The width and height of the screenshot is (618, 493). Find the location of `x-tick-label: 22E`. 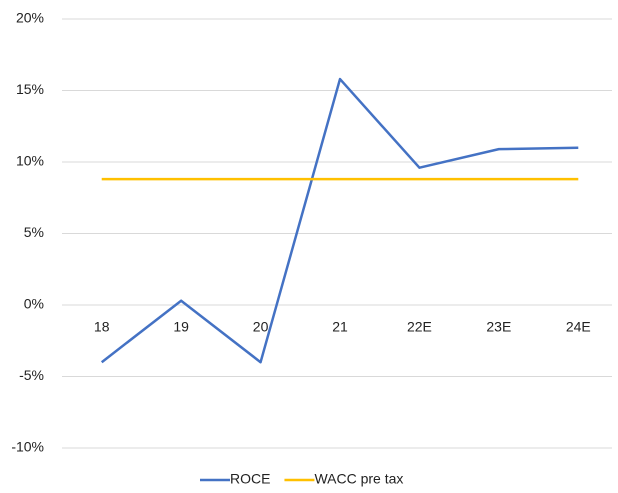

x-tick-label: 22E is located at coordinates (419, 327).